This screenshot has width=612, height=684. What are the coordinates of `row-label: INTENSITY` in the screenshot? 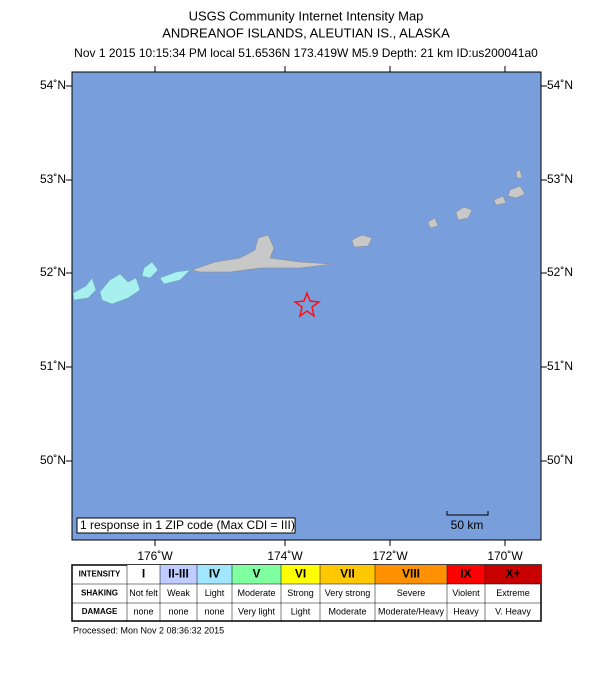 It's located at (100, 574).